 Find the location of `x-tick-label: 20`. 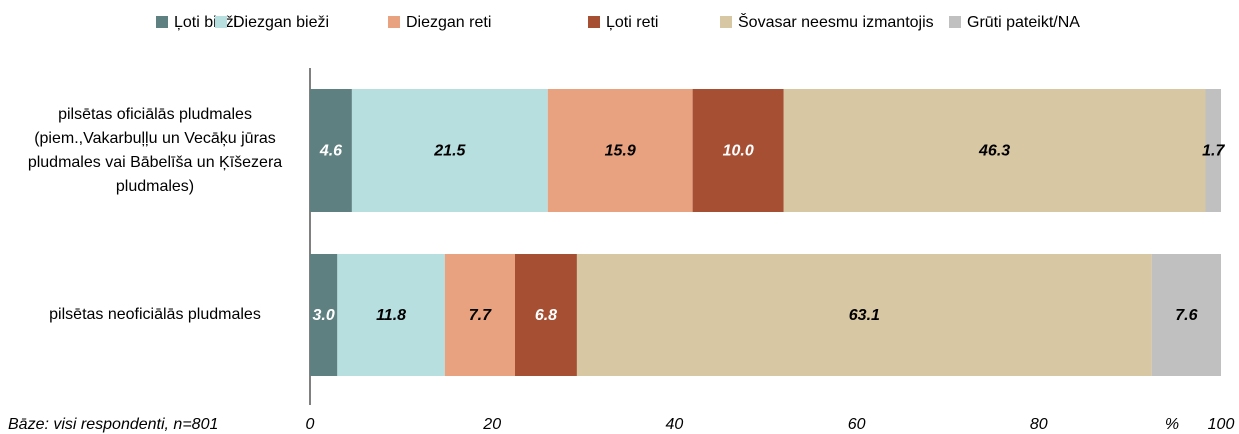

x-tick-label: 20 is located at coordinates (491, 424).